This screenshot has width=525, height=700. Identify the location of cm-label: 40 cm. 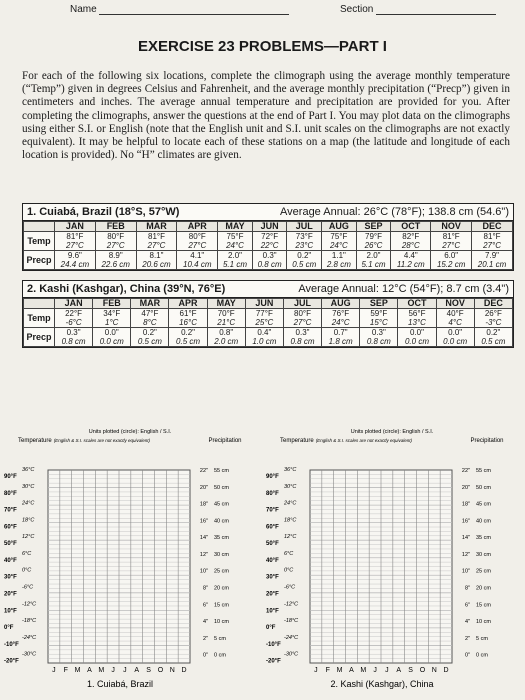
(221, 521).